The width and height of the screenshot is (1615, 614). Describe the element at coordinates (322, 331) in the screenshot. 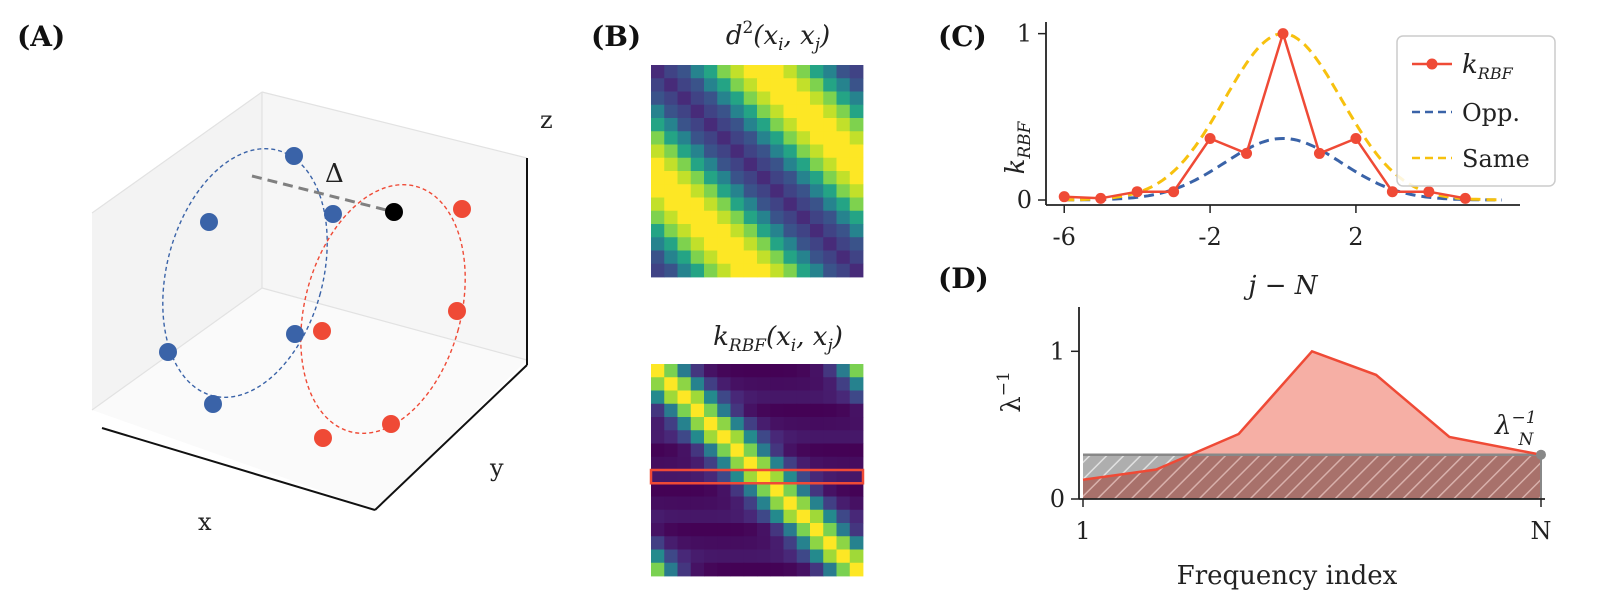

I see `red-point` at that location.